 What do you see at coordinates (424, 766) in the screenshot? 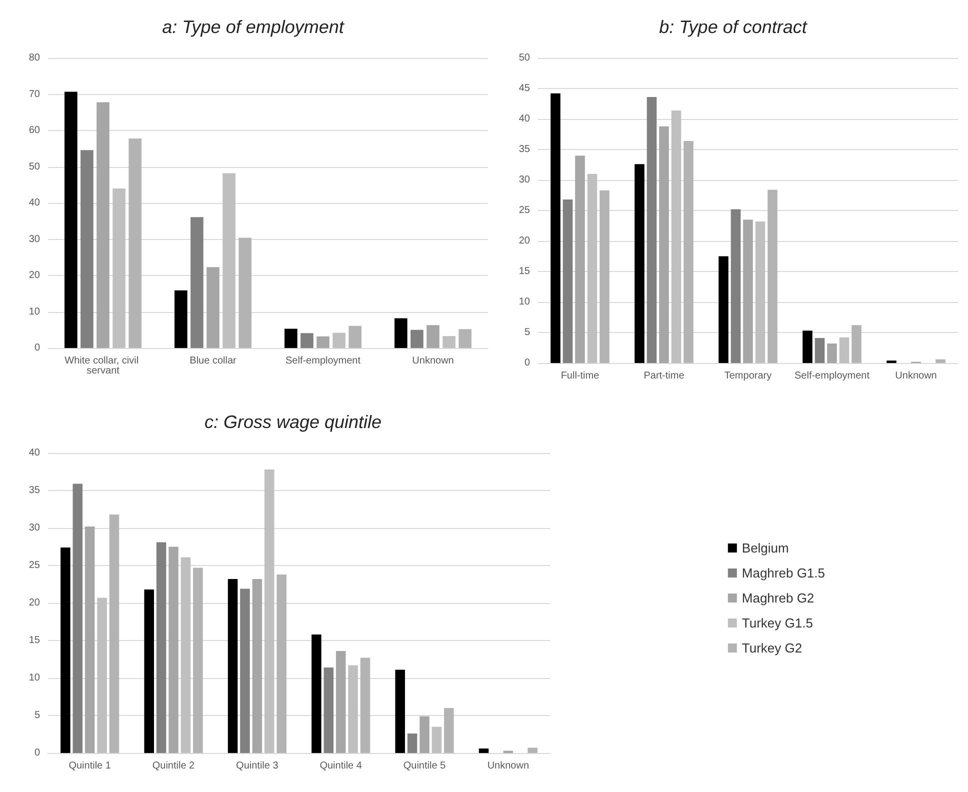
I see `x-tick-label: Quintile 5` at bounding box center [424, 766].